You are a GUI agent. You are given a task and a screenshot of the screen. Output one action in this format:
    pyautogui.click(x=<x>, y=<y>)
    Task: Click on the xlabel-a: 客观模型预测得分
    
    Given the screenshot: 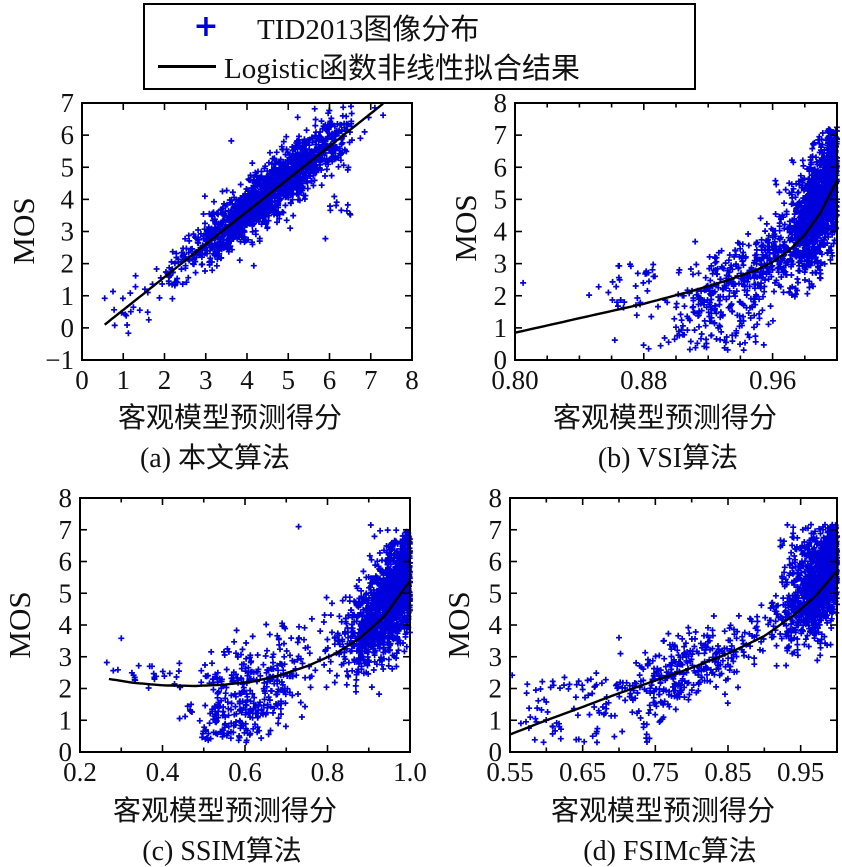 What is the action you would take?
    pyautogui.click(x=229, y=418)
    